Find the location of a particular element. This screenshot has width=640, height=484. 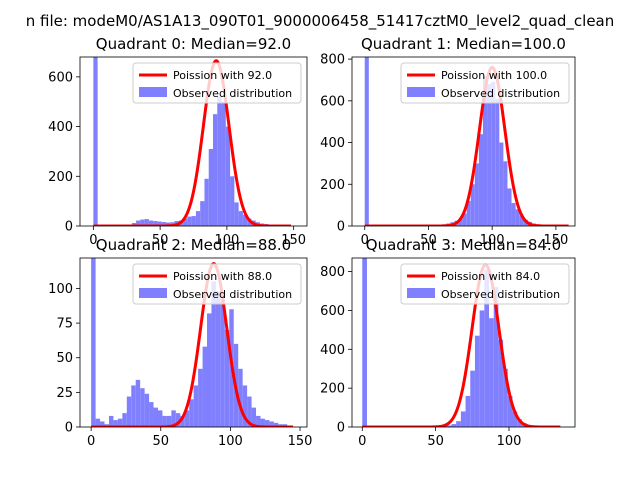

y-tick-label: 50 is located at coordinates (64, 358).